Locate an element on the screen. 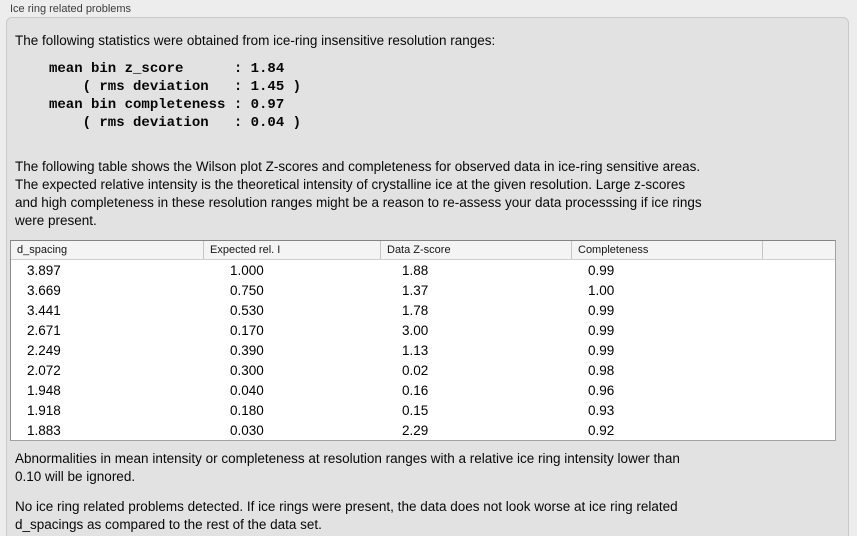 The height and width of the screenshot is (536, 857). table-cell: 1.00 is located at coordinates (601, 290).